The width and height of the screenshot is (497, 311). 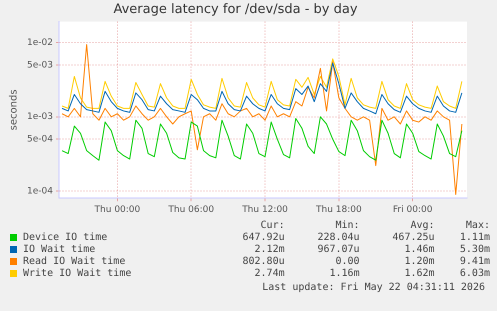 What do you see at coordinates (419, 262) in the screenshot?
I see `text: 1.20m` at bounding box center [419, 262].